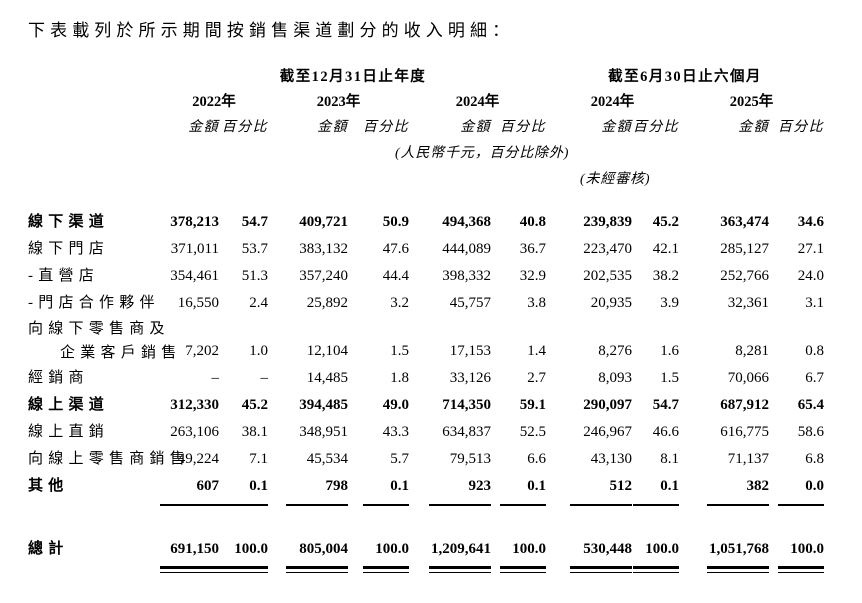  I want to click on value-cell: 714,350, so click(466, 405).